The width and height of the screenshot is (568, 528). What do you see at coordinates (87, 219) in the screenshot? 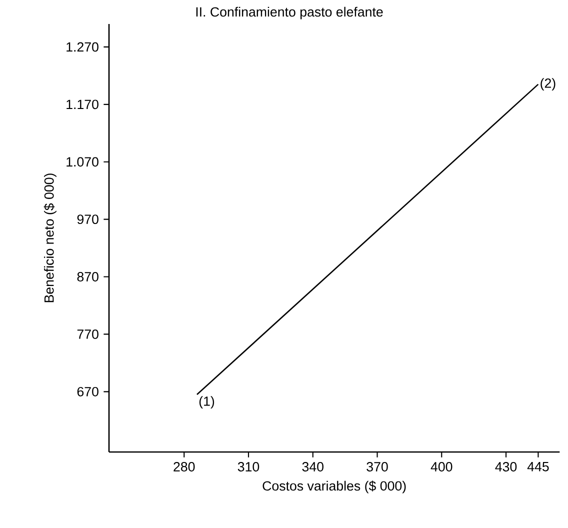
I see `y-tick-label: 970` at bounding box center [87, 219].